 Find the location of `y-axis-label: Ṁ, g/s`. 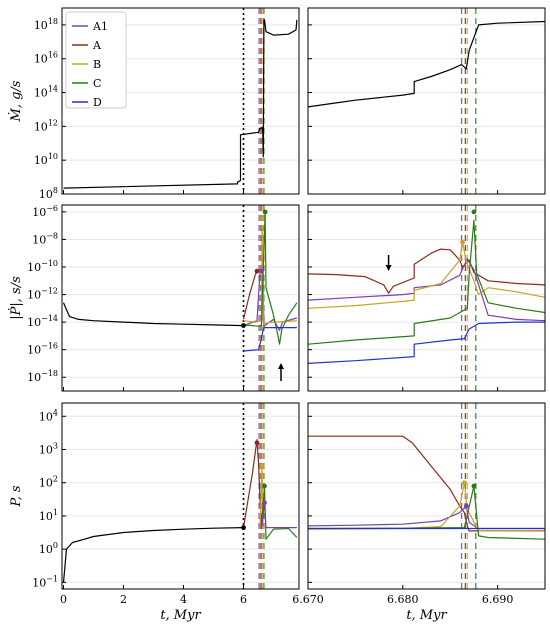

y-axis-label: Ṁ, g/s is located at coordinates (15, 101).